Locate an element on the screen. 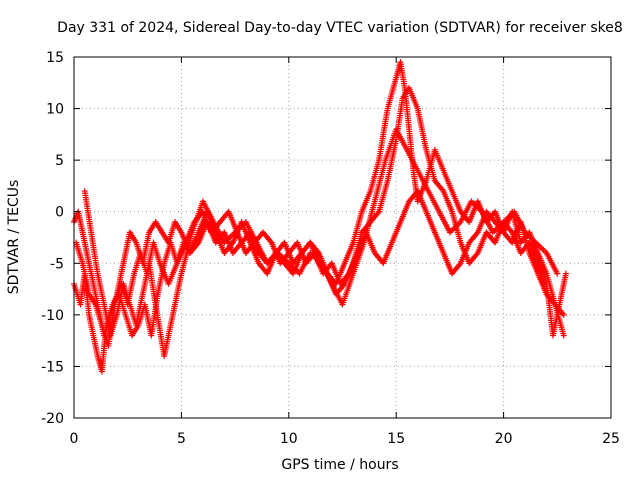 The width and height of the screenshot is (640, 480). y-axis-label: SDTVAR / TECUs is located at coordinates (14, 237).